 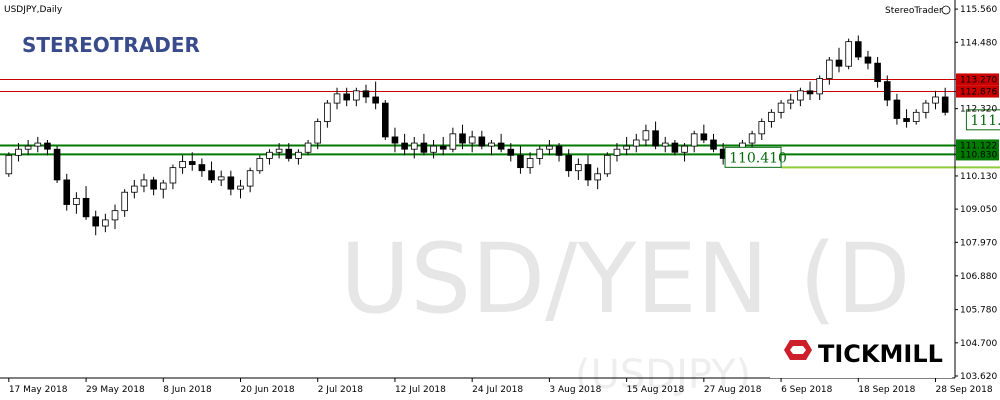 I want to click on y-tick-label: 115.560, so click(x=978, y=10).